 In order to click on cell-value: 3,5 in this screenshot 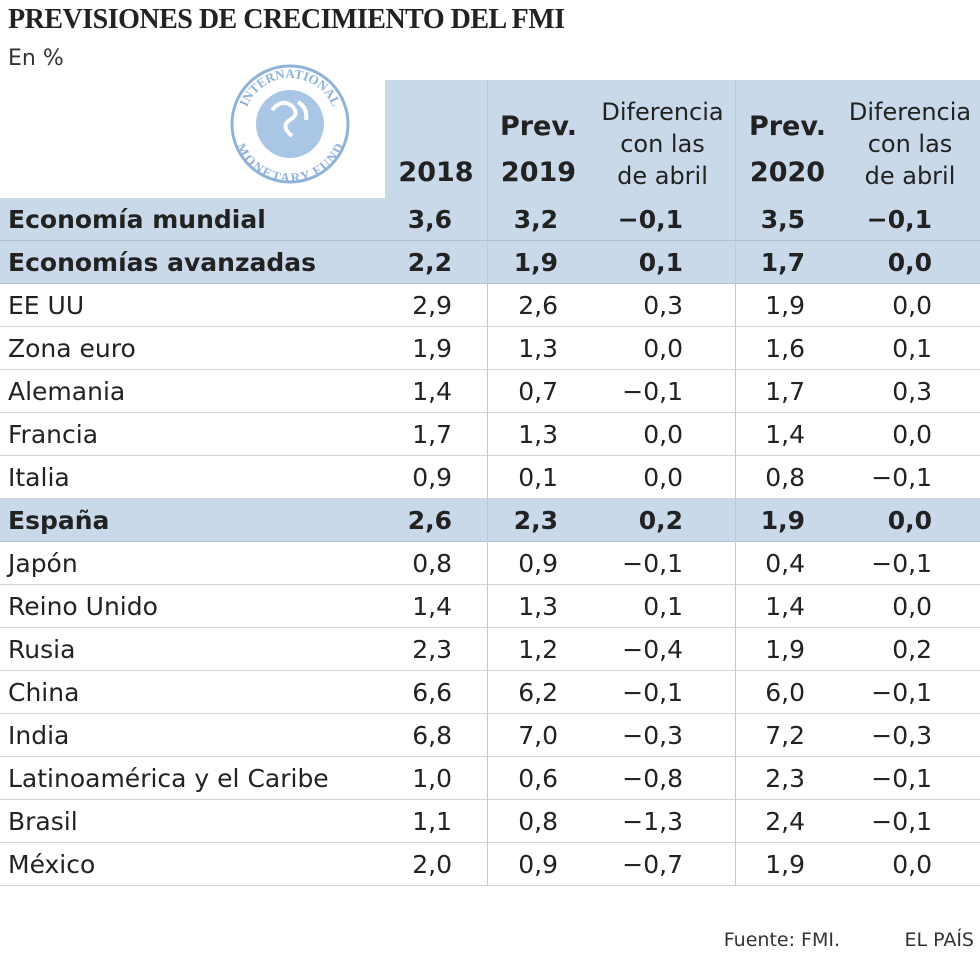, I will do `click(782, 219)`.